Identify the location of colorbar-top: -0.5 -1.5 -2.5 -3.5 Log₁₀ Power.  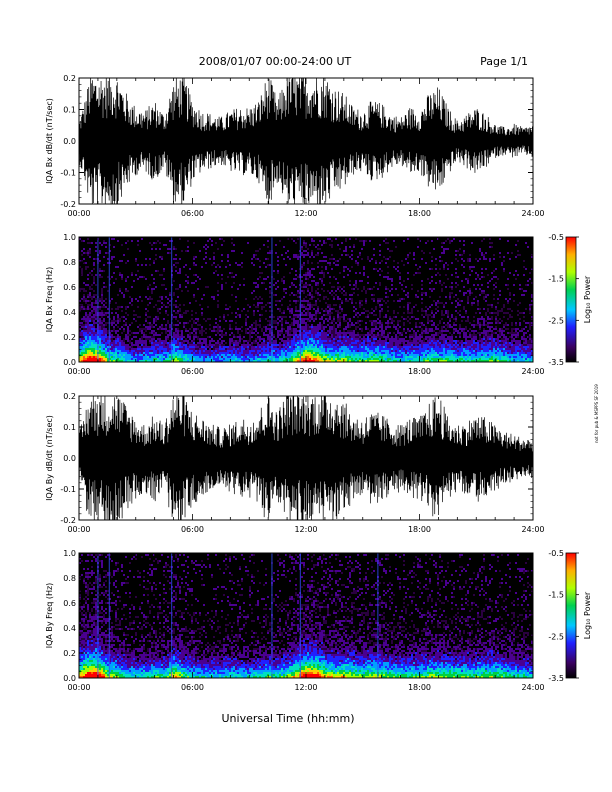
(570, 300).